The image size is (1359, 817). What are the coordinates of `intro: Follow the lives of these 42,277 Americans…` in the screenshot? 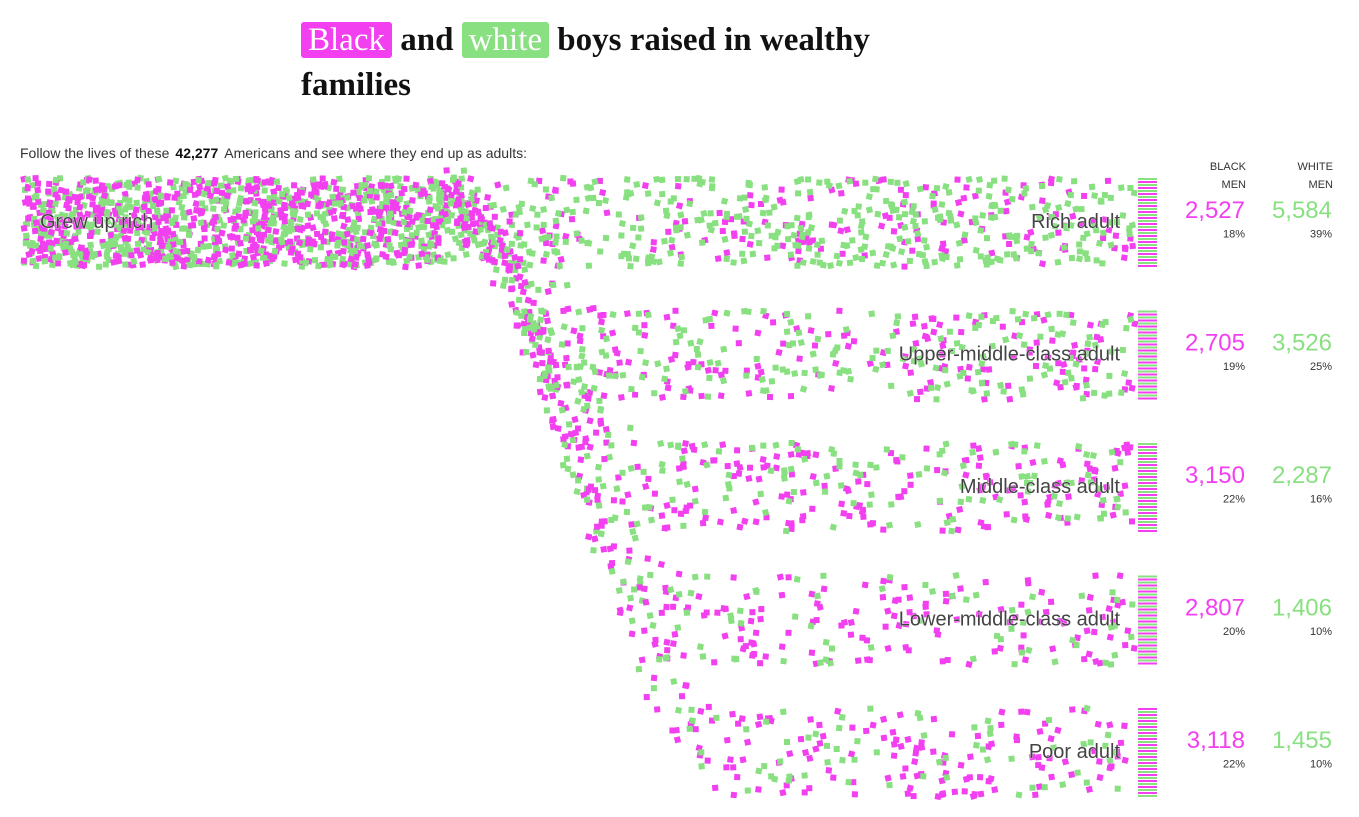 It's located at (273, 153).